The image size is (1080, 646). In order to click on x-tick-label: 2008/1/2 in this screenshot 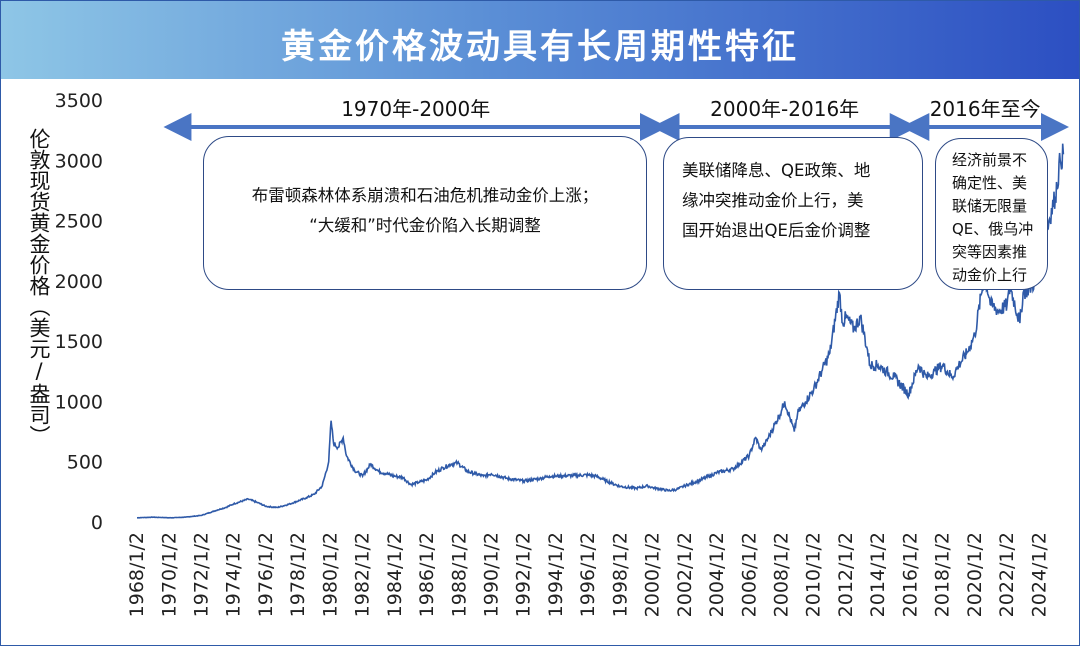, I will do `click(781, 574)`.